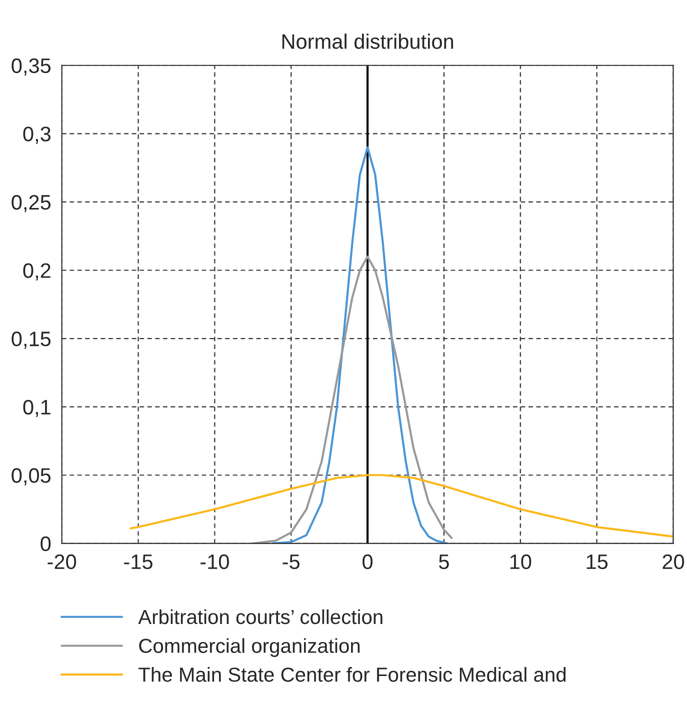 Image resolution: width=687 pixels, height=703 pixels. What do you see at coordinates (673, 562) in the screenshot?
I see `x-tick-label: 20` at bounding box center [673, 562].